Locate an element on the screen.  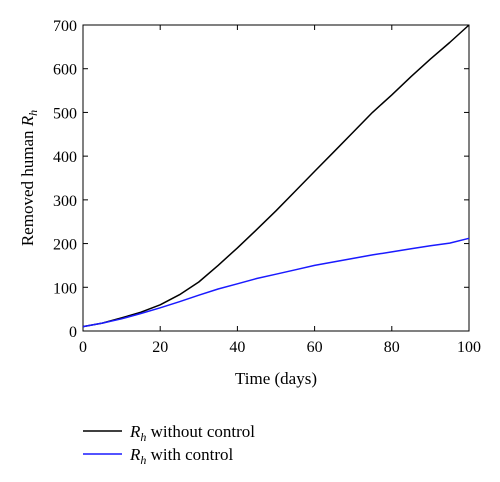
x-tick-label: 20 is located at coordinates (160, 347).